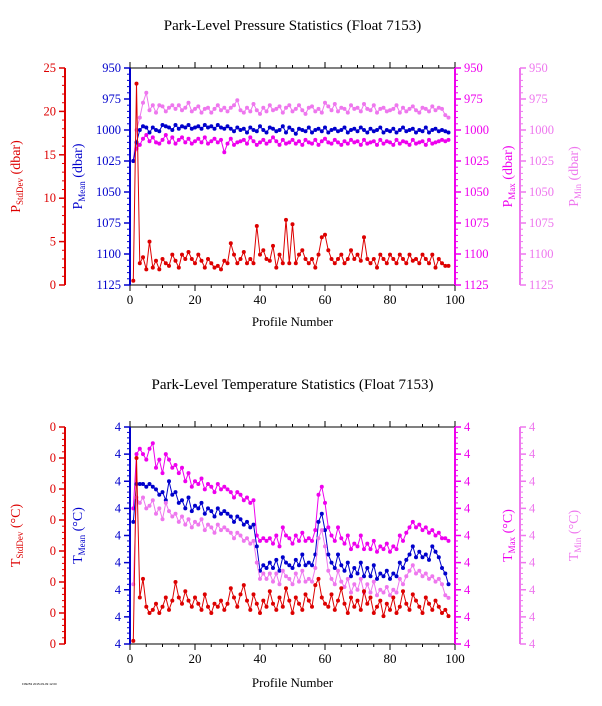 This screenshot has width=602, height=706. I want to click on stddev-tick-label: 0, so click(53, 520).